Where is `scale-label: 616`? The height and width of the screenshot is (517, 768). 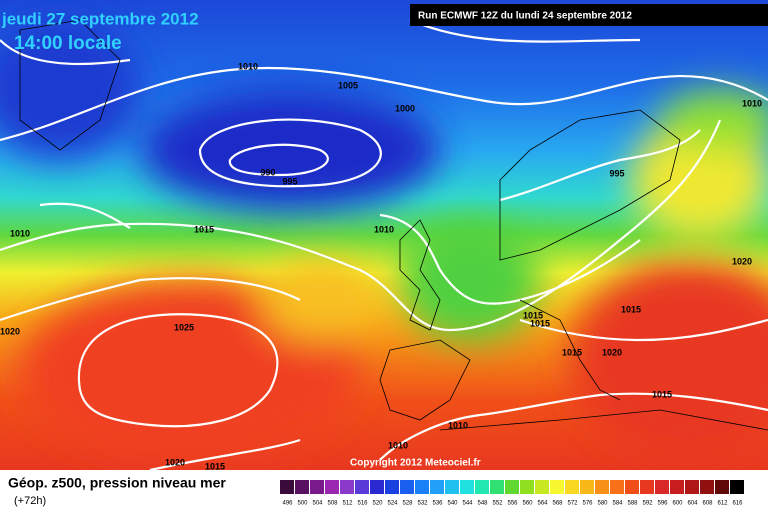 scale-label: 616 is located at coordinates (737, 504).